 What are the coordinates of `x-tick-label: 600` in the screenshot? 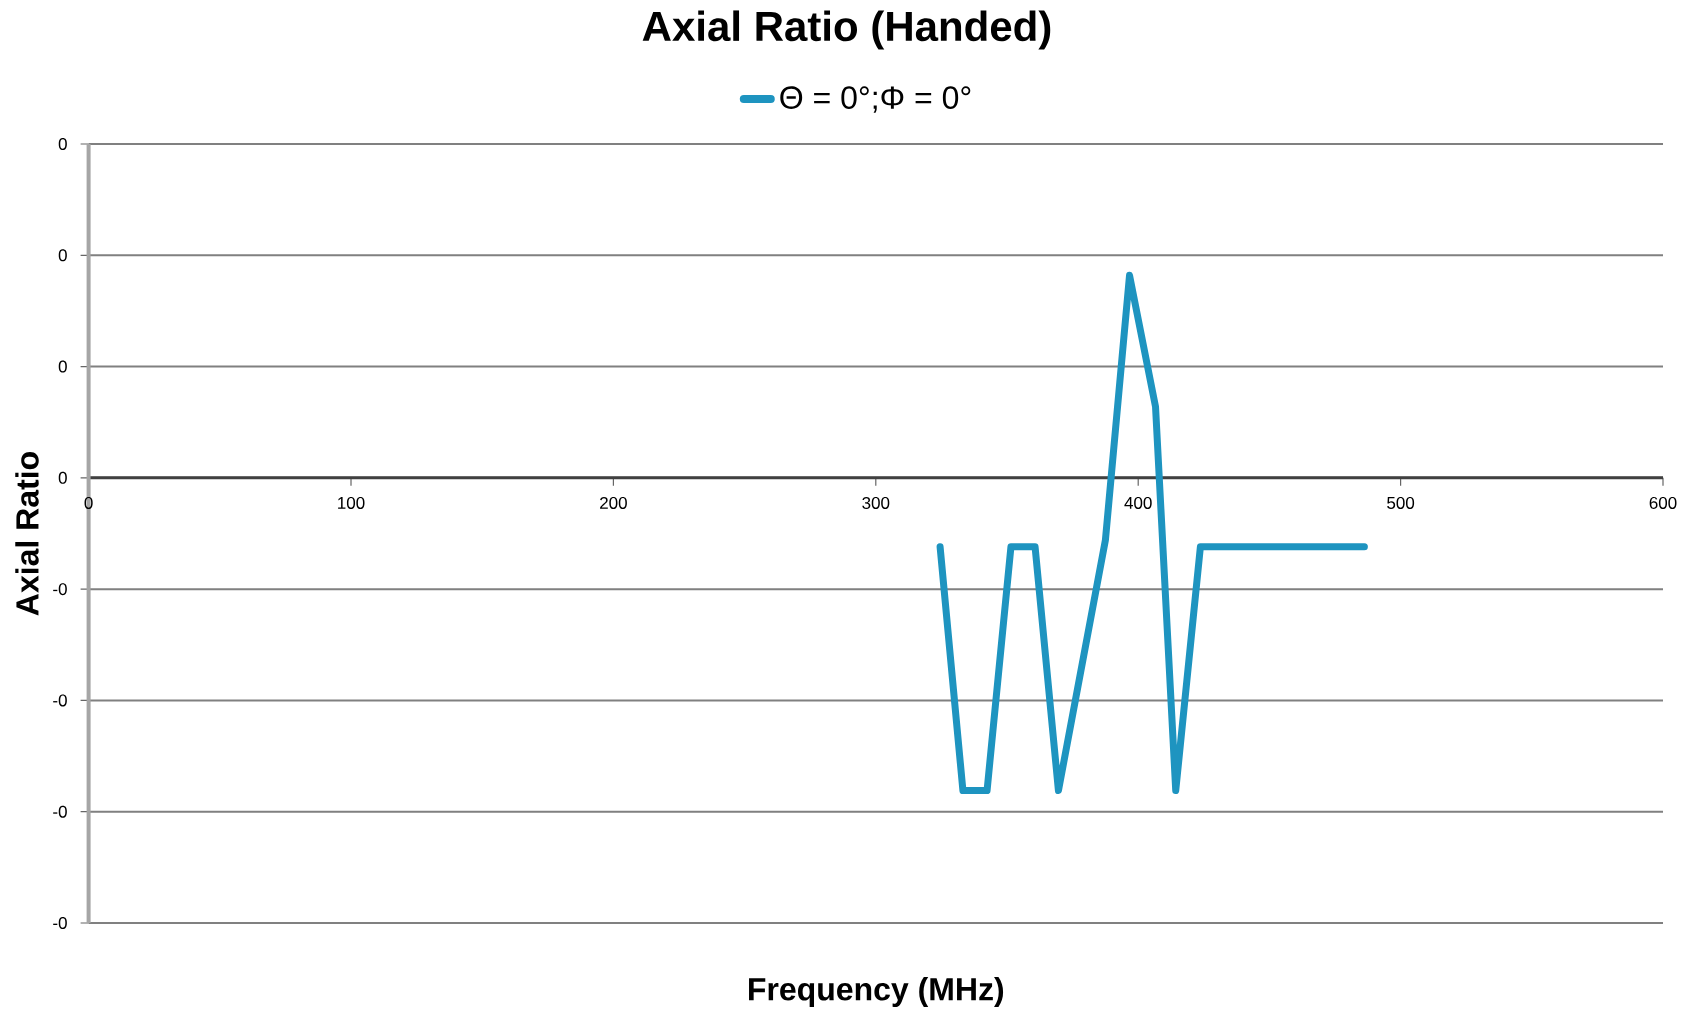 It's located at (1663, 502).